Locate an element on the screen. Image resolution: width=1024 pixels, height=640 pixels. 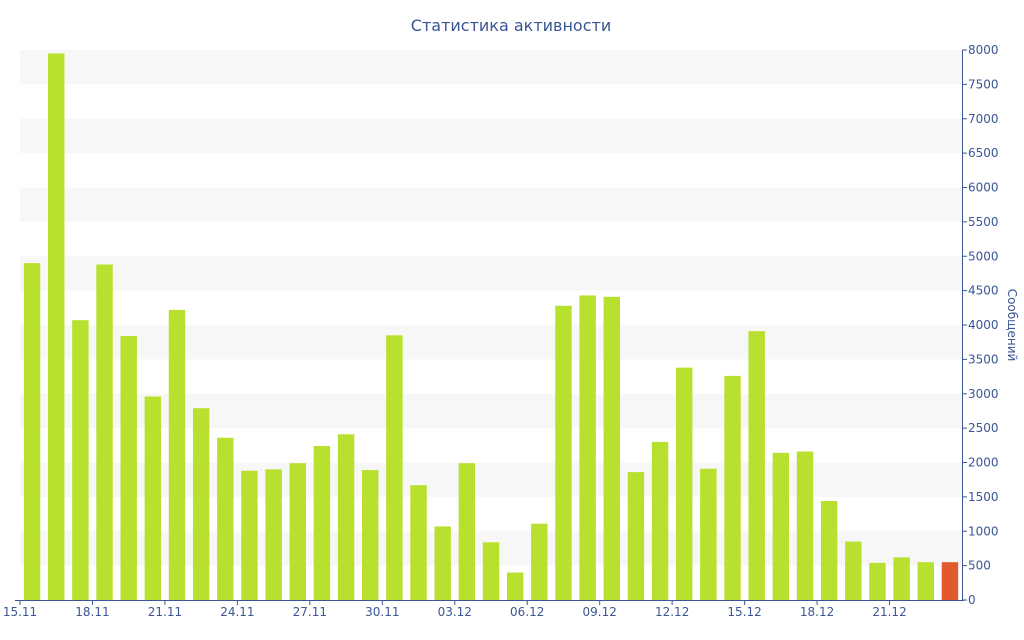
x-tick-label: 30.11 is located at coordinates (382, 612).